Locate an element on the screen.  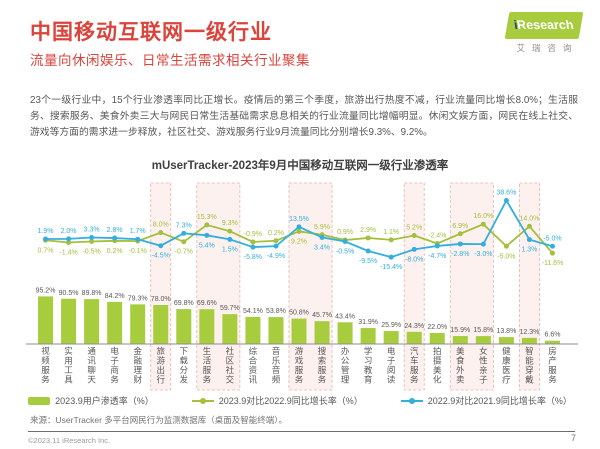
line-value-label: 15.3% is located at coordinates (207, 217).